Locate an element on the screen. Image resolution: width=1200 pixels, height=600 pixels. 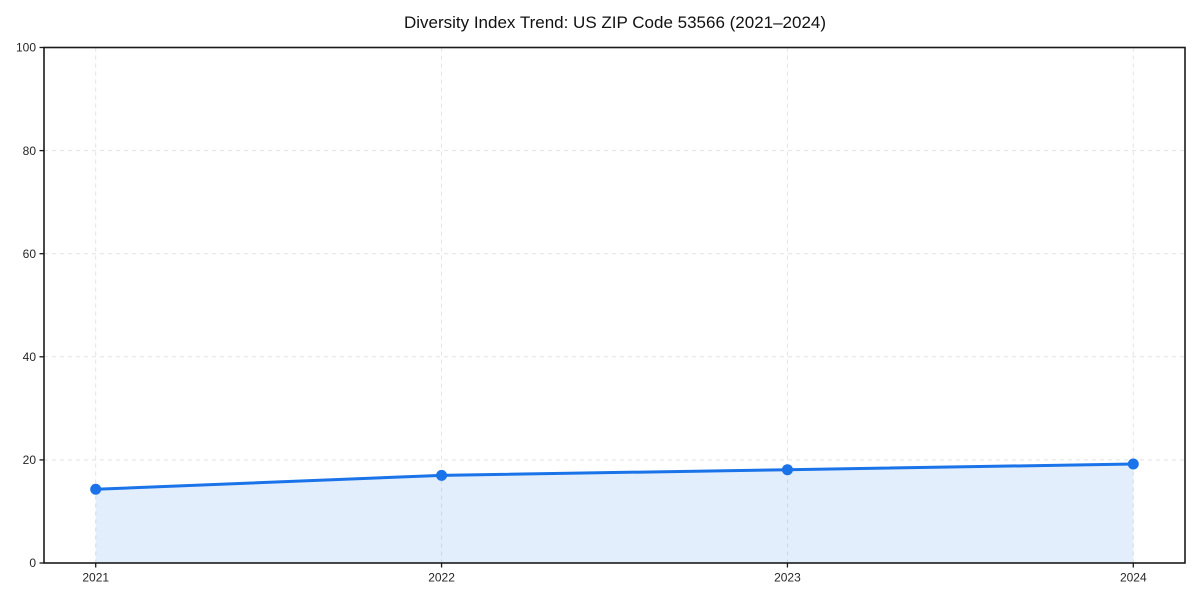
x-tick-label: 2021 is located at coordinates (95, 578).